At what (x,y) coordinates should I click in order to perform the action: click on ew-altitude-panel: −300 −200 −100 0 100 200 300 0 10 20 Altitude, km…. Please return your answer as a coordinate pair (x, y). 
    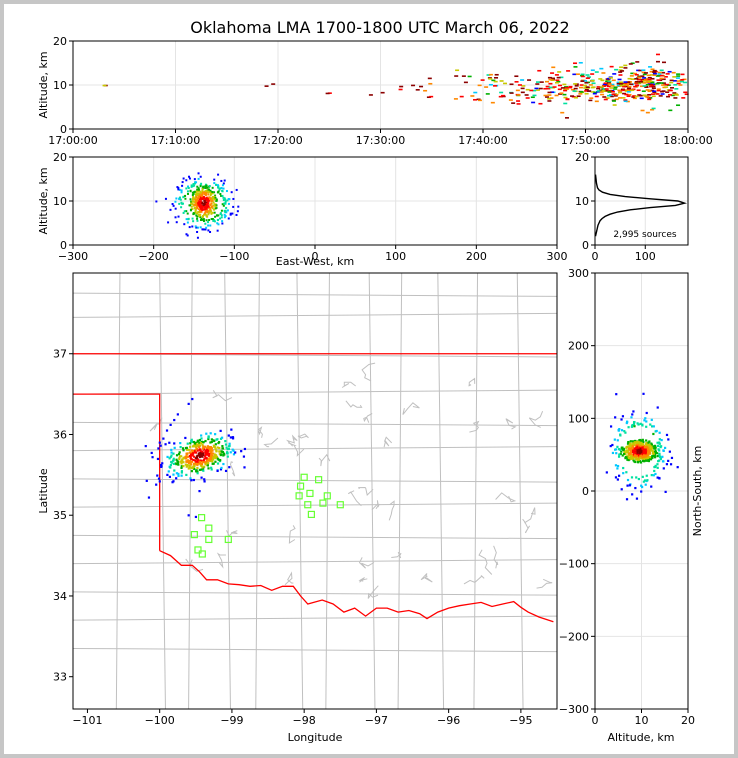
    Looking at the image, I should click on (302, 209).